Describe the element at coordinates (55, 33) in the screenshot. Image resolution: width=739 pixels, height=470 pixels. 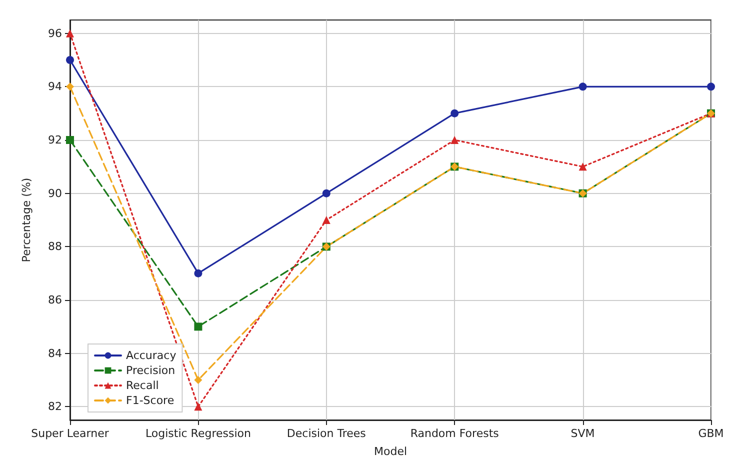
I see `y-tick-label: 96` at that location.